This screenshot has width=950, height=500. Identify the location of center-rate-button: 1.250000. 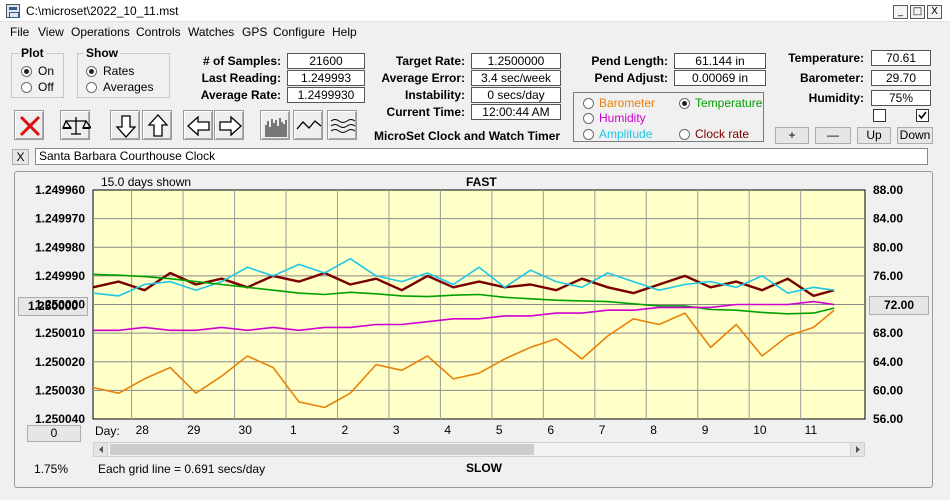
(53, 306).